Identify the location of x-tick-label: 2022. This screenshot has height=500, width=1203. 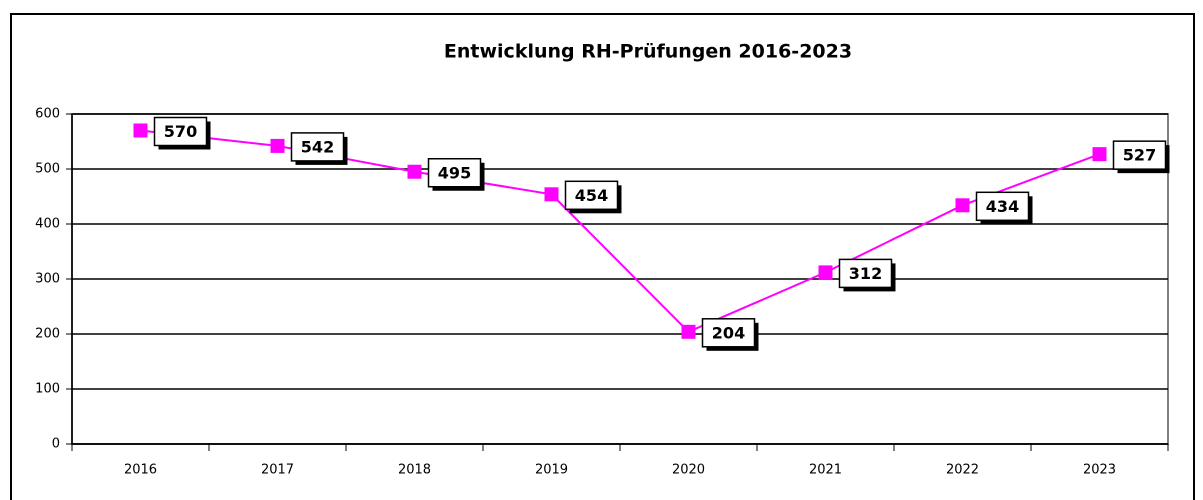
(962, 470).